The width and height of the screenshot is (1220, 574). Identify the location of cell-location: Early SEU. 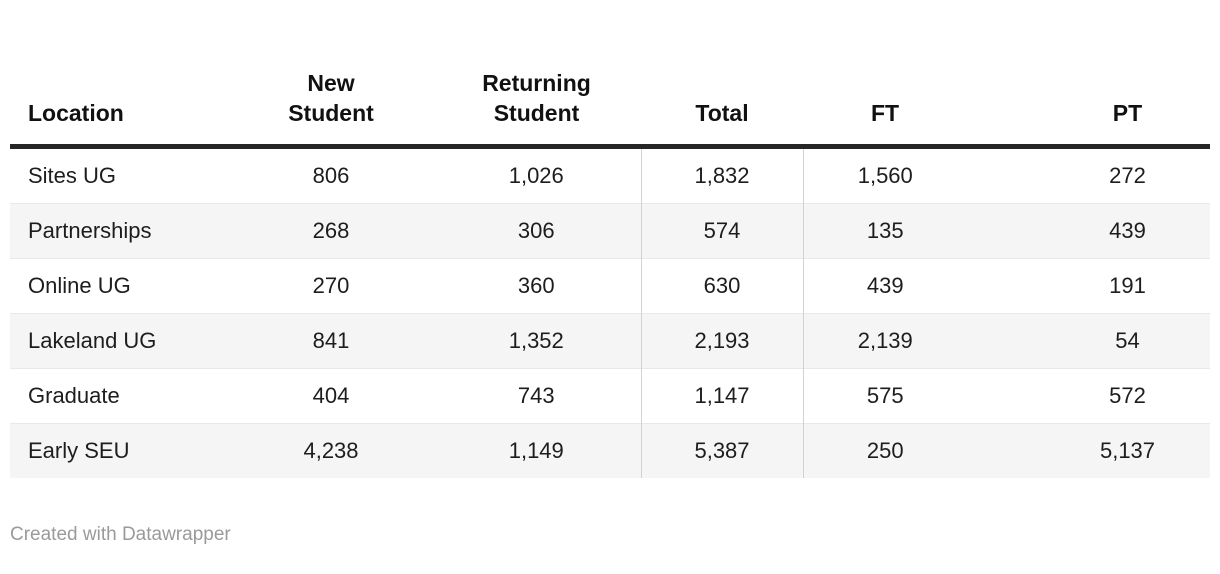
(120, 450).